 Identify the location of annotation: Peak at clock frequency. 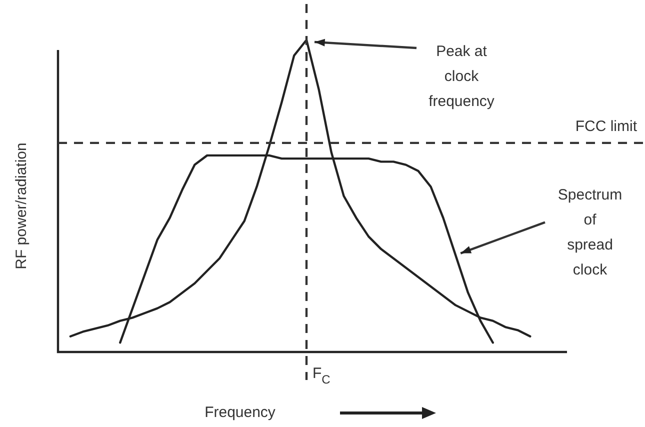
(461, 76).